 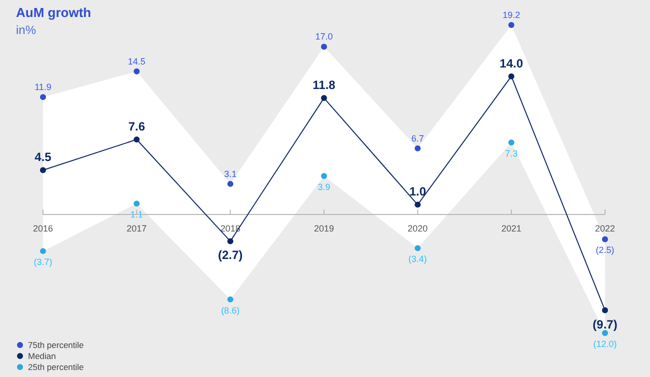 I want to click on data-label: 11.9, so click(x=43, y=87).